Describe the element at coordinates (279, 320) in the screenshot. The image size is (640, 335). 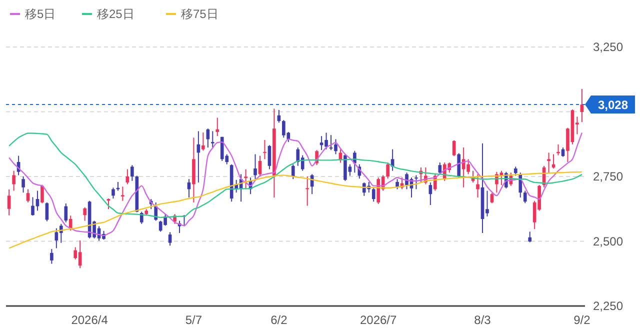
I see `x-tick-label: 6/2` at that location.